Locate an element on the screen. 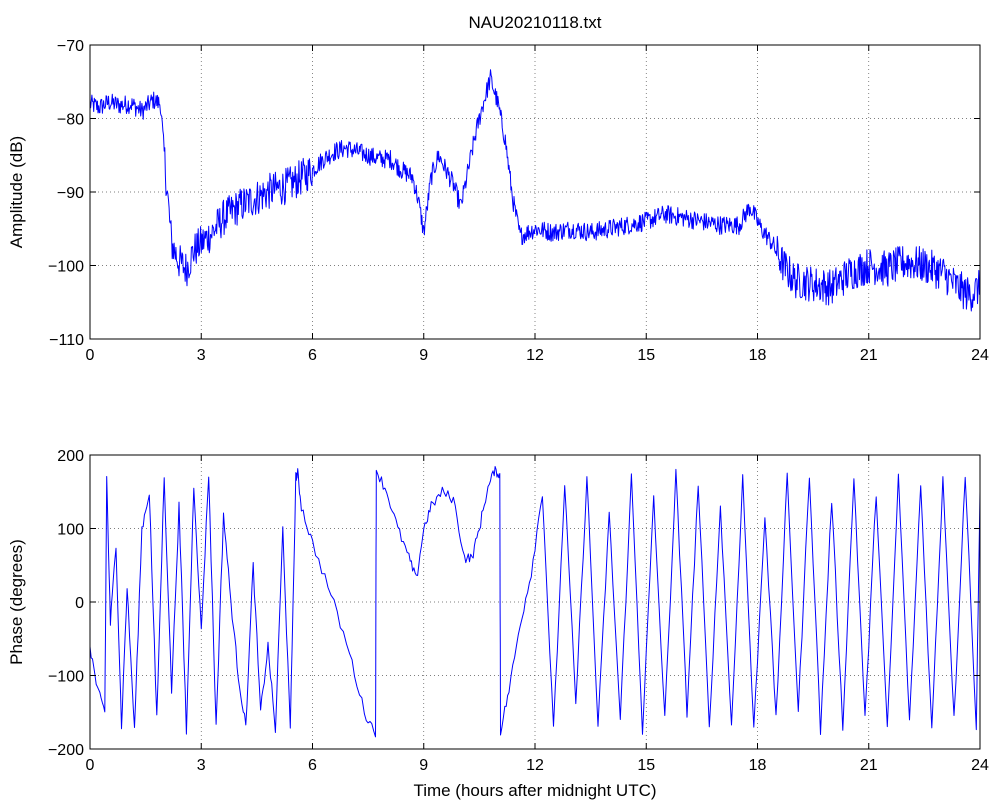  phase-y-tick-label: 200 is located at coordinates (70, 456).